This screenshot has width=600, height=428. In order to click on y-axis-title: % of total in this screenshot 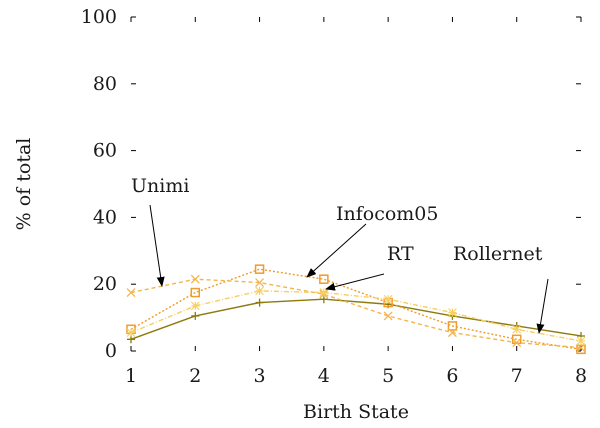, I will do `click(24, 184)`.